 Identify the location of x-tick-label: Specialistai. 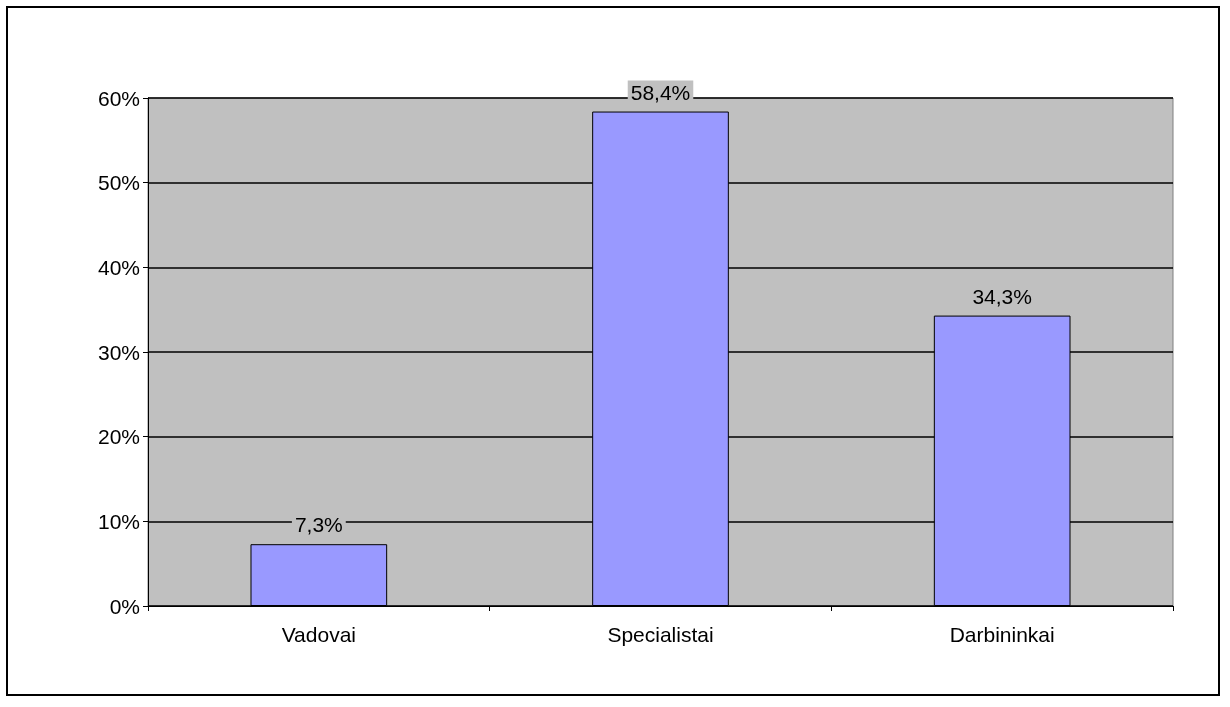
(660, 634).